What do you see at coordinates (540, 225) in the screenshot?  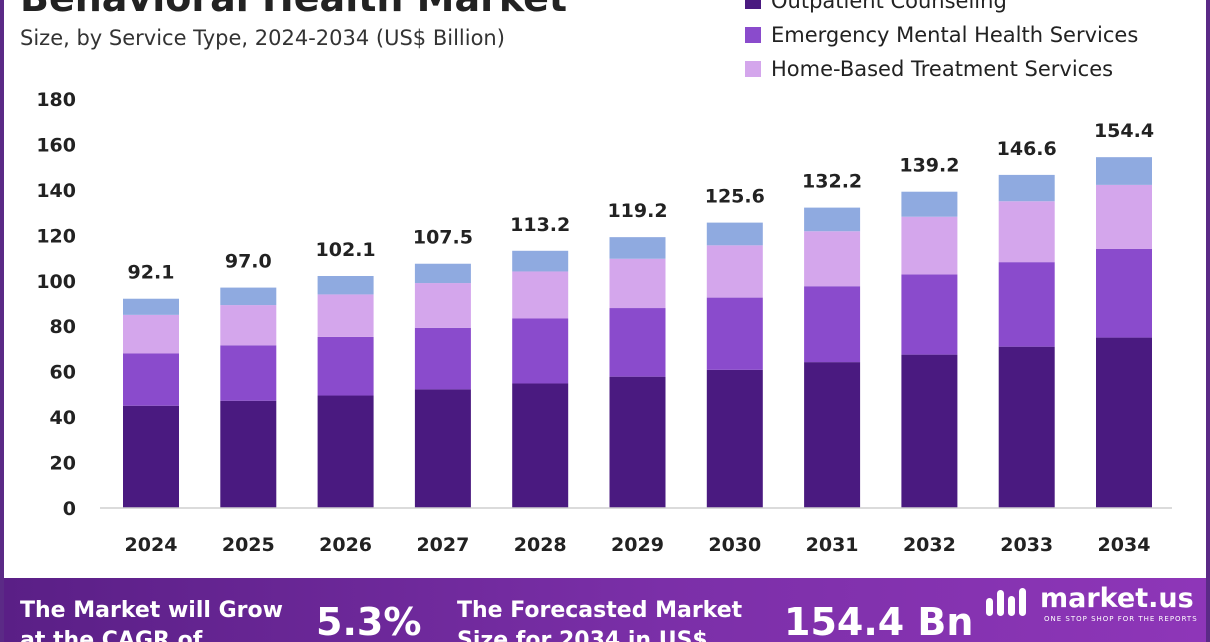 I see `bar-total-label: 113.2` at bounding box center [540, 225].